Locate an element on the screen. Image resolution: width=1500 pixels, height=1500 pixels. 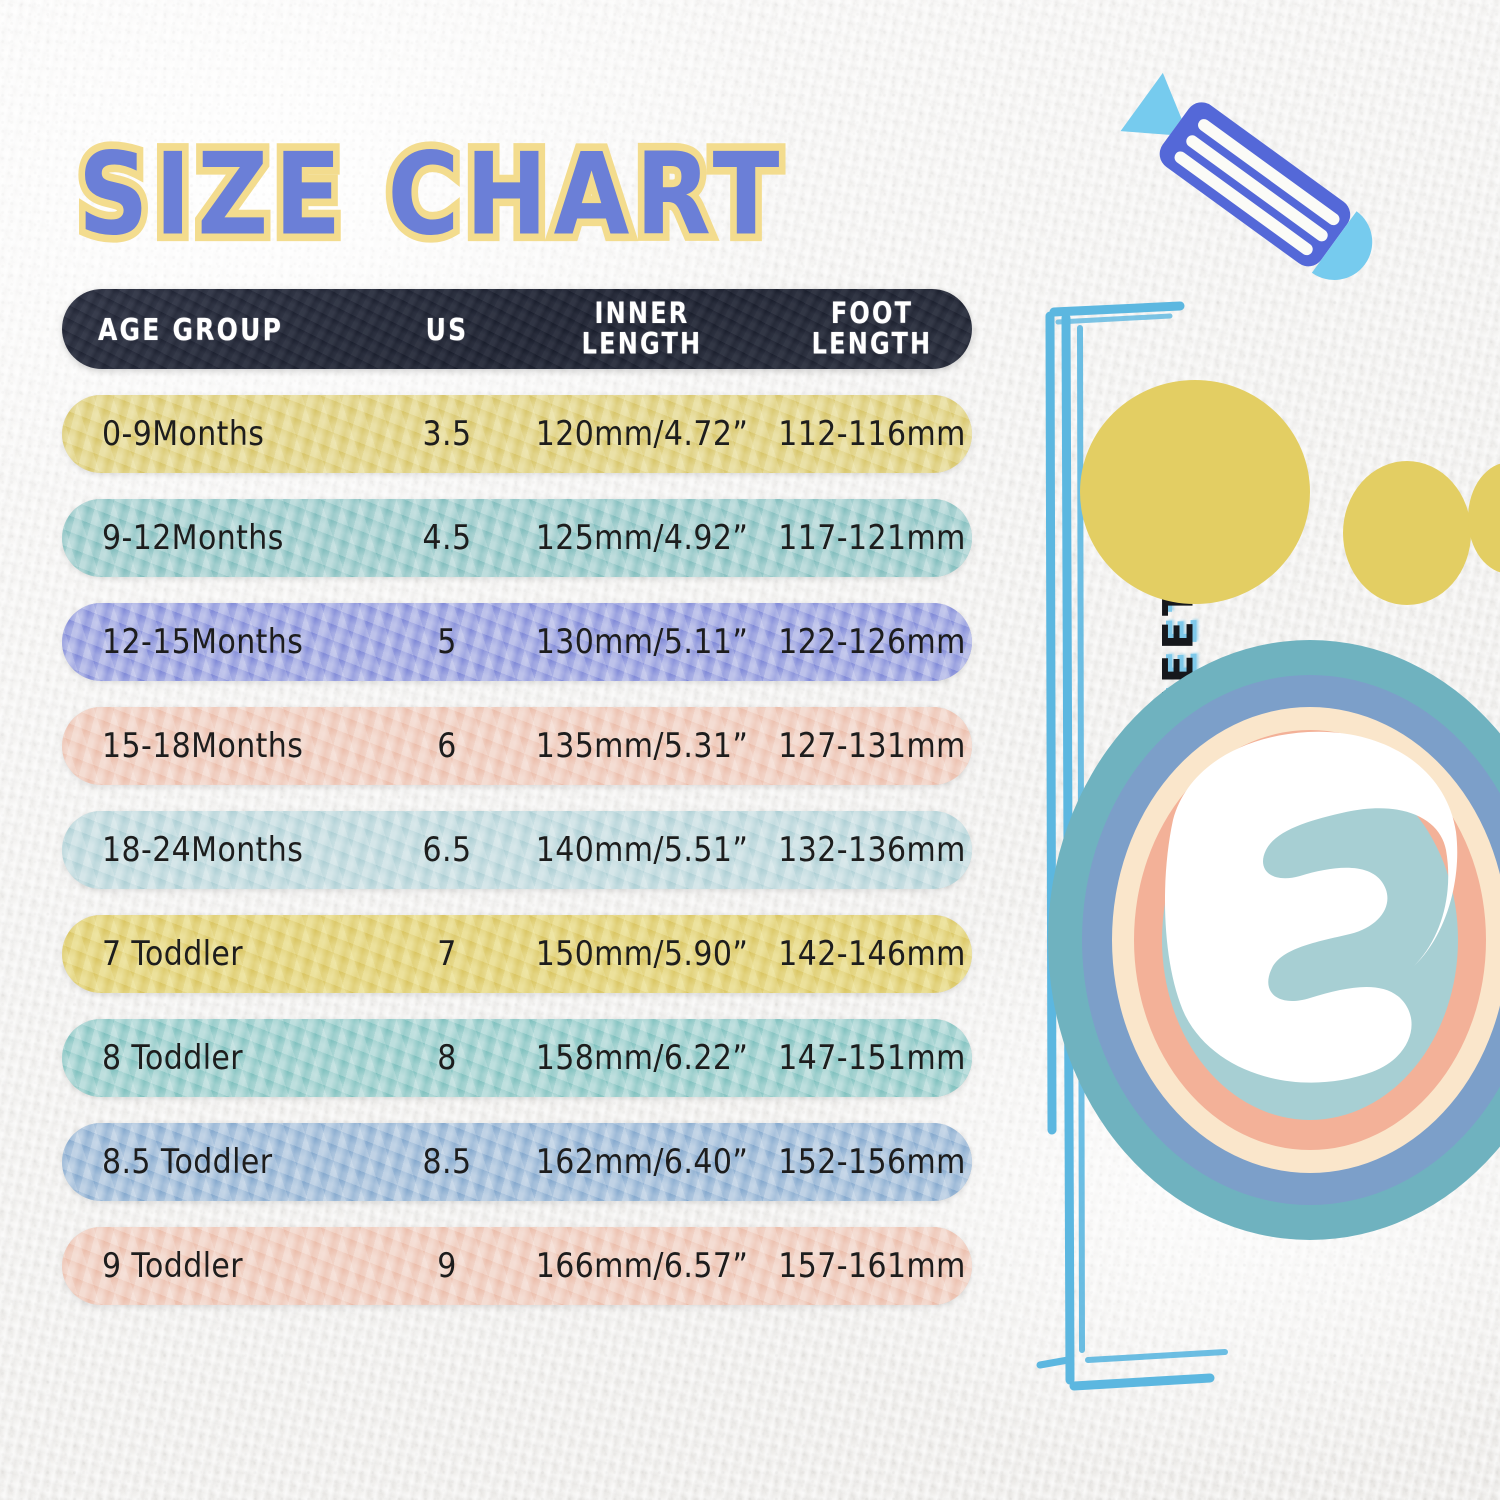
table-header-row: AGE GROUP US INNER LENGTH FOOT LENGTH is located at coordinates (517, 329).